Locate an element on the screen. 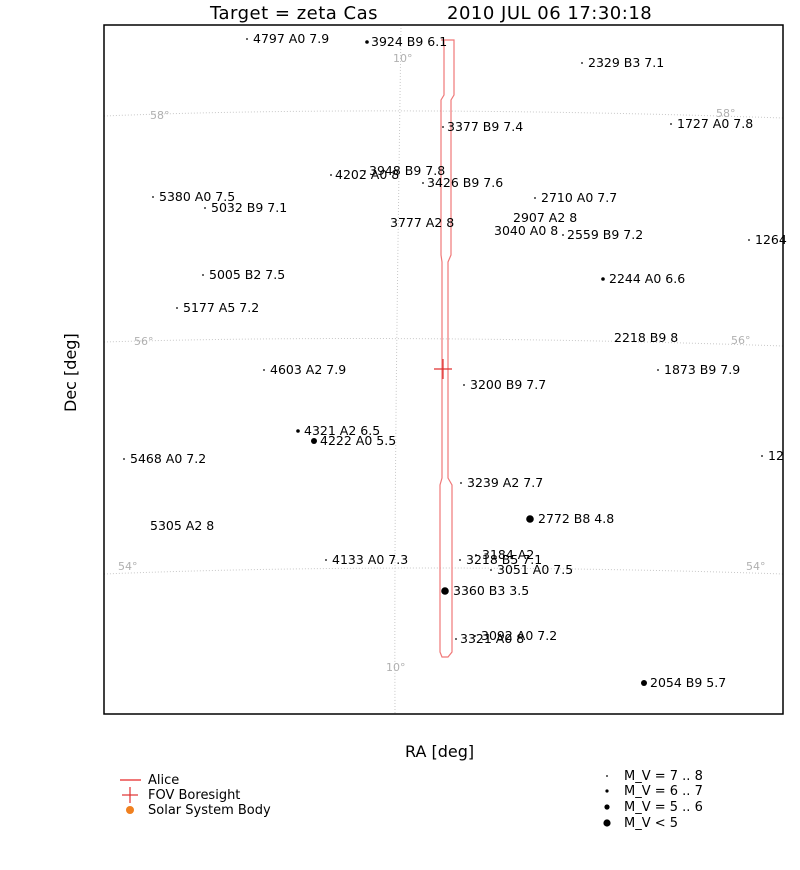 Image resolution: width=800 pixels, height=870 pixels. ra-grid-line is located at coordinates (398, 369).